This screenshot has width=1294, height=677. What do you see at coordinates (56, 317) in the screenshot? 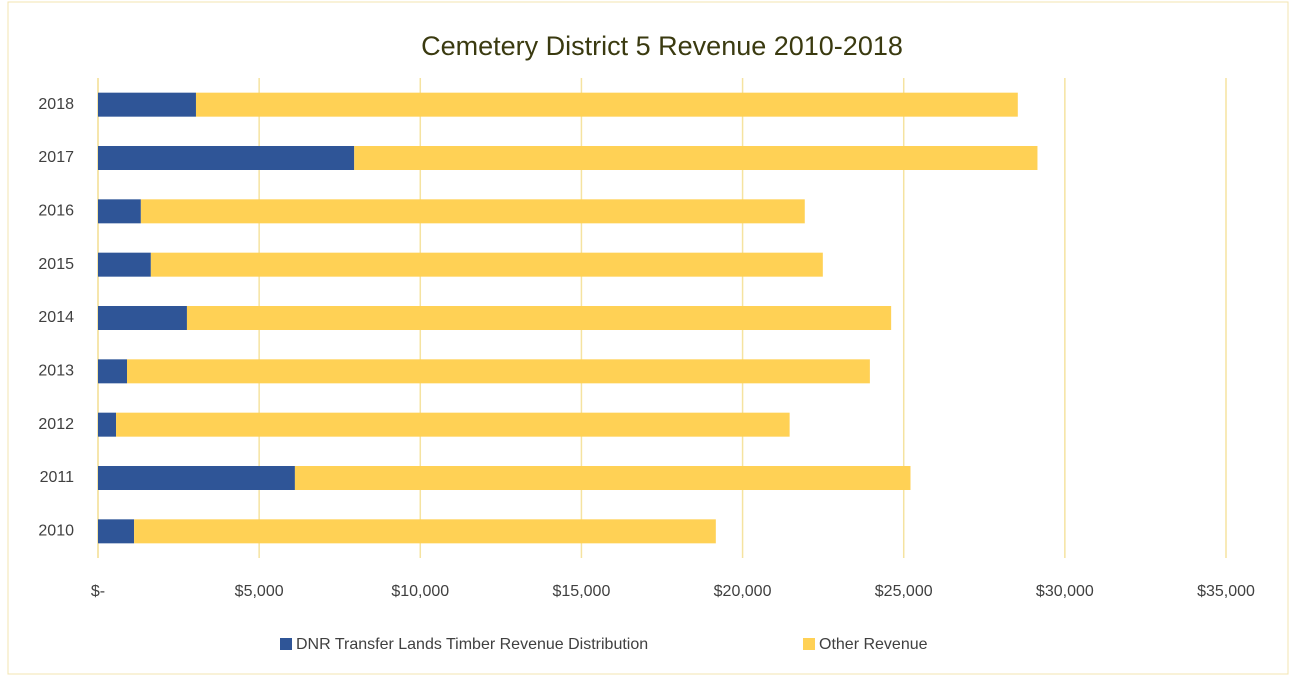
I see `y-tick-label: 2014` at bounding box center [56, 317].